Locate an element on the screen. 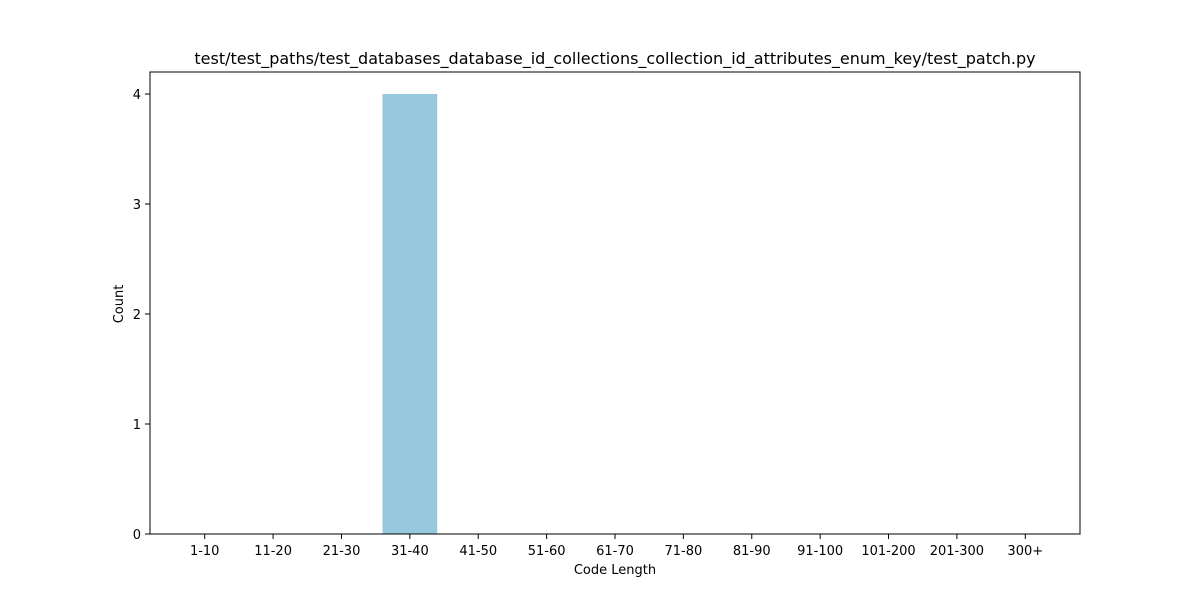 Image resolution: width=1200 pixels, height=600 pixels. x-tick-label: 201-300 is located at coordinates (957, 551).